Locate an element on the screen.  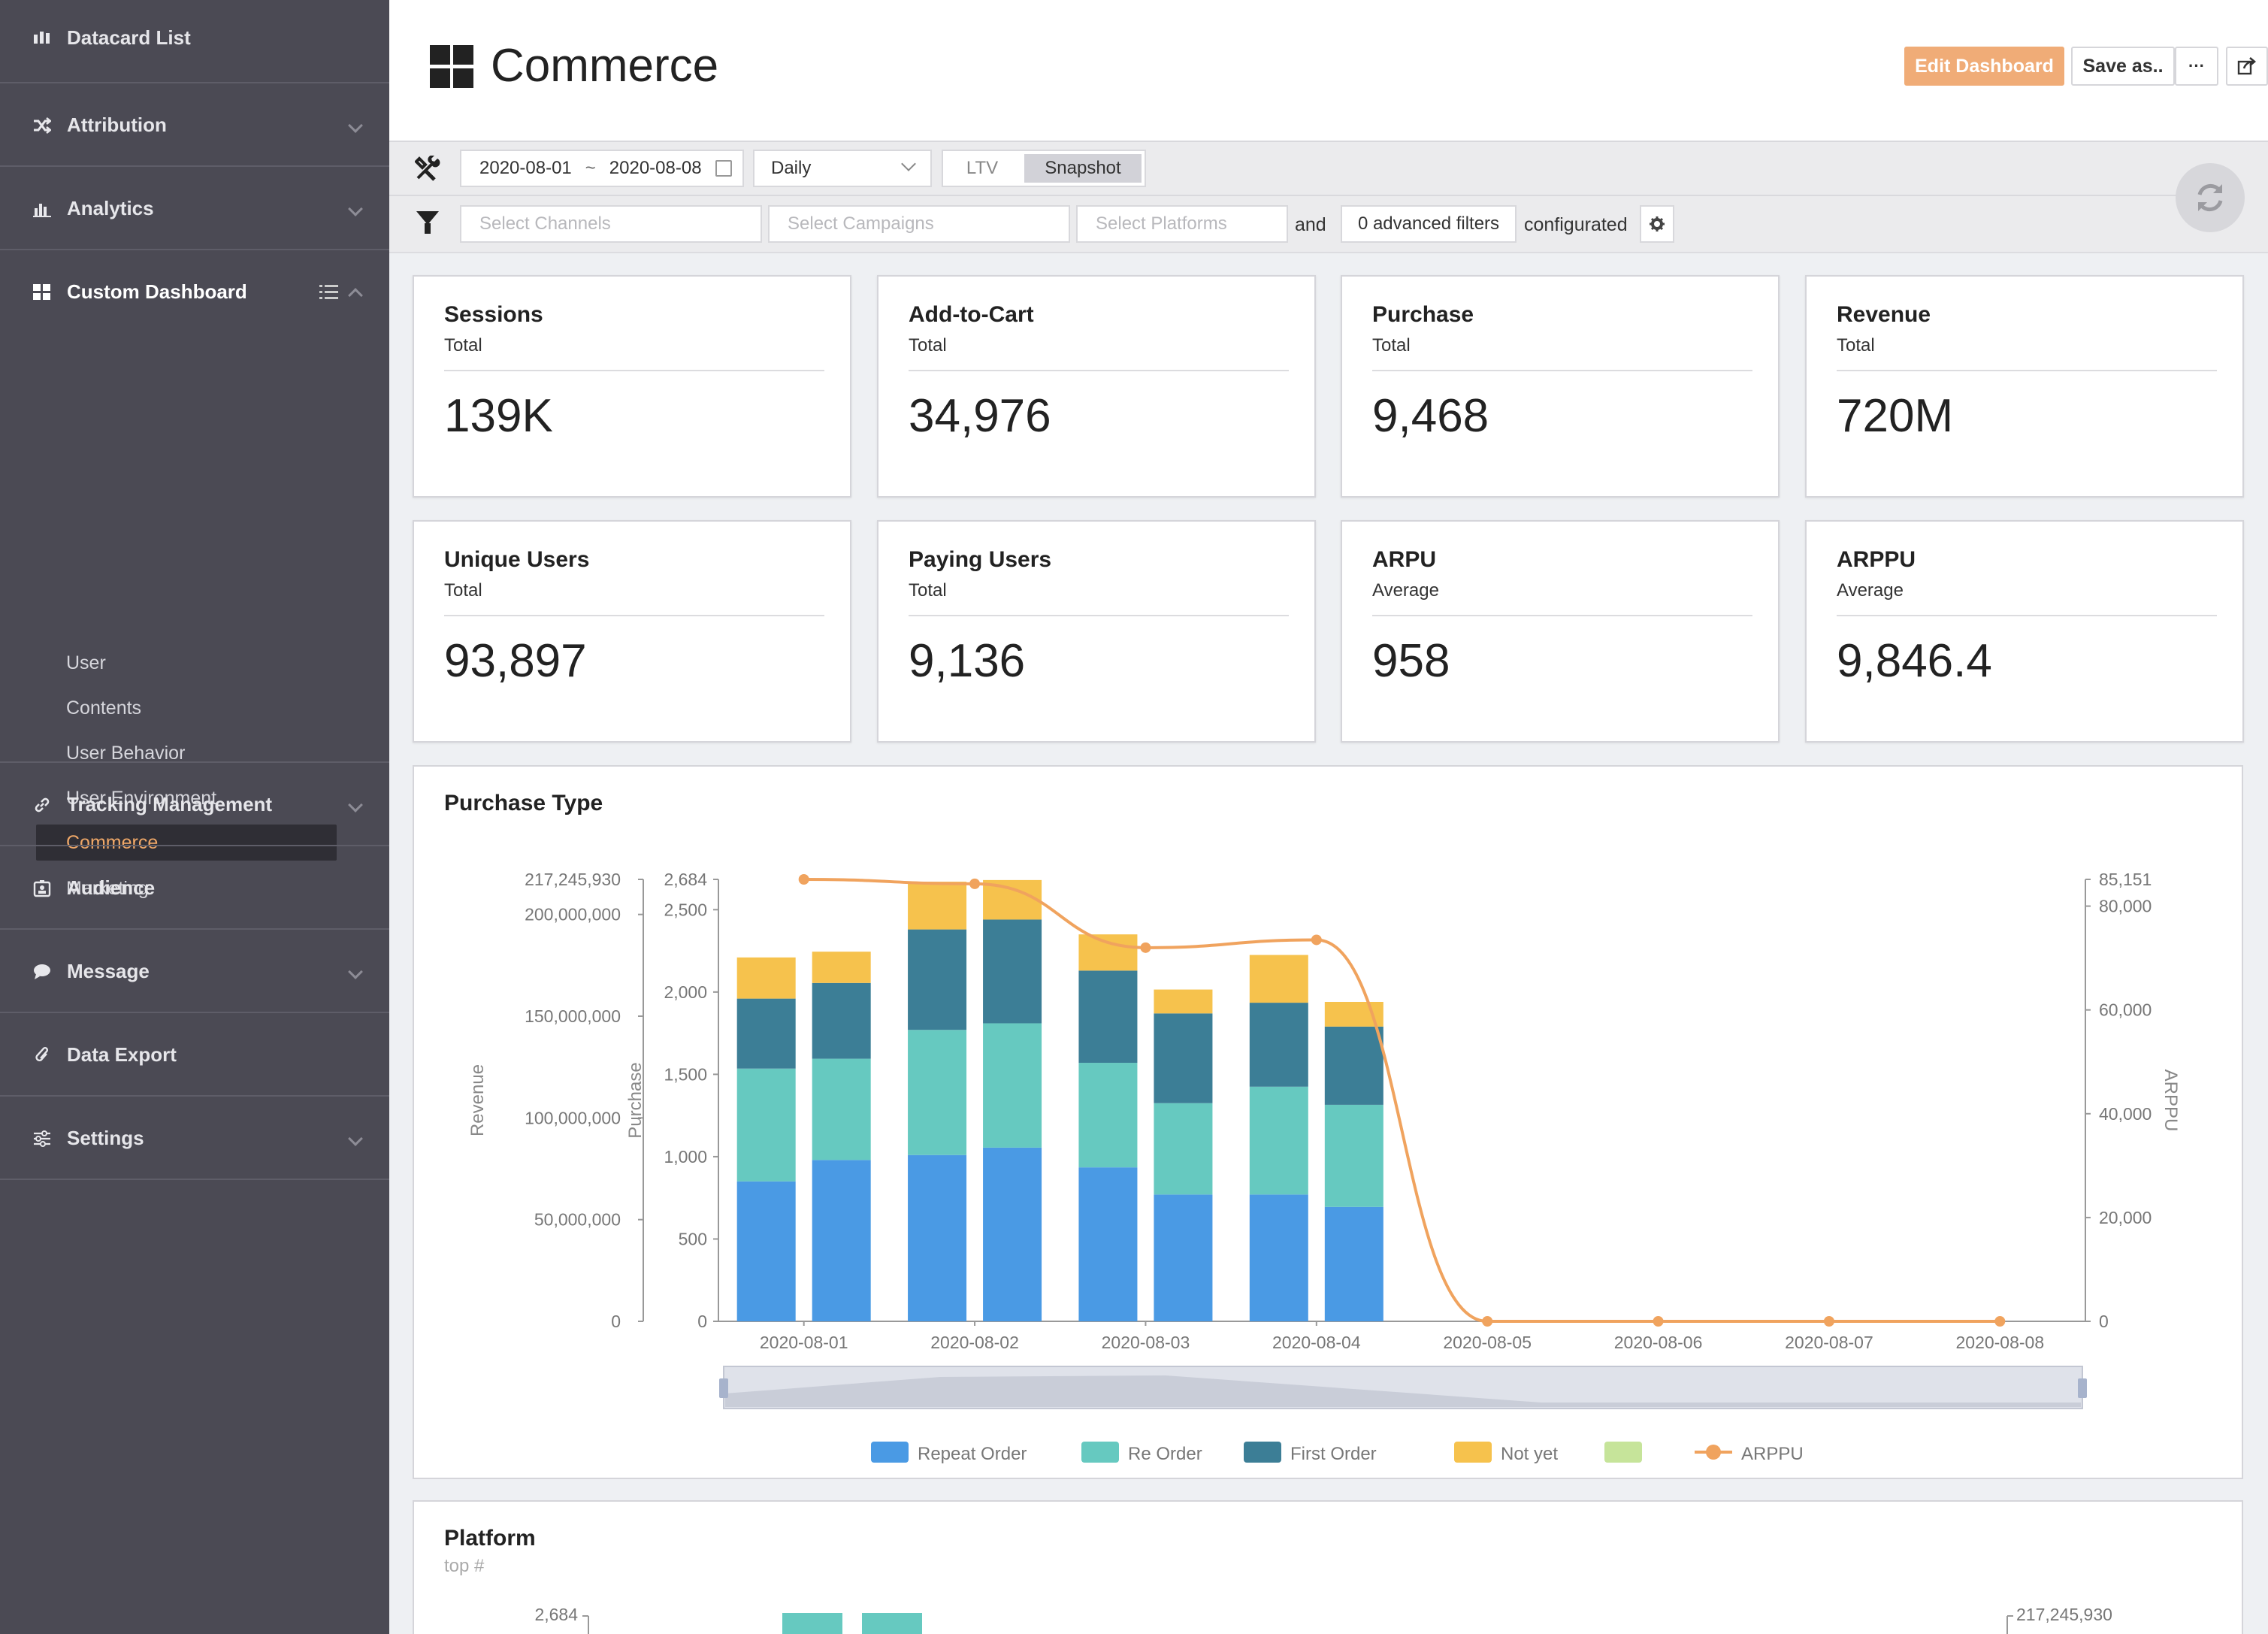
card-value: 9,846.4 is located at coordinates (1914, 661).